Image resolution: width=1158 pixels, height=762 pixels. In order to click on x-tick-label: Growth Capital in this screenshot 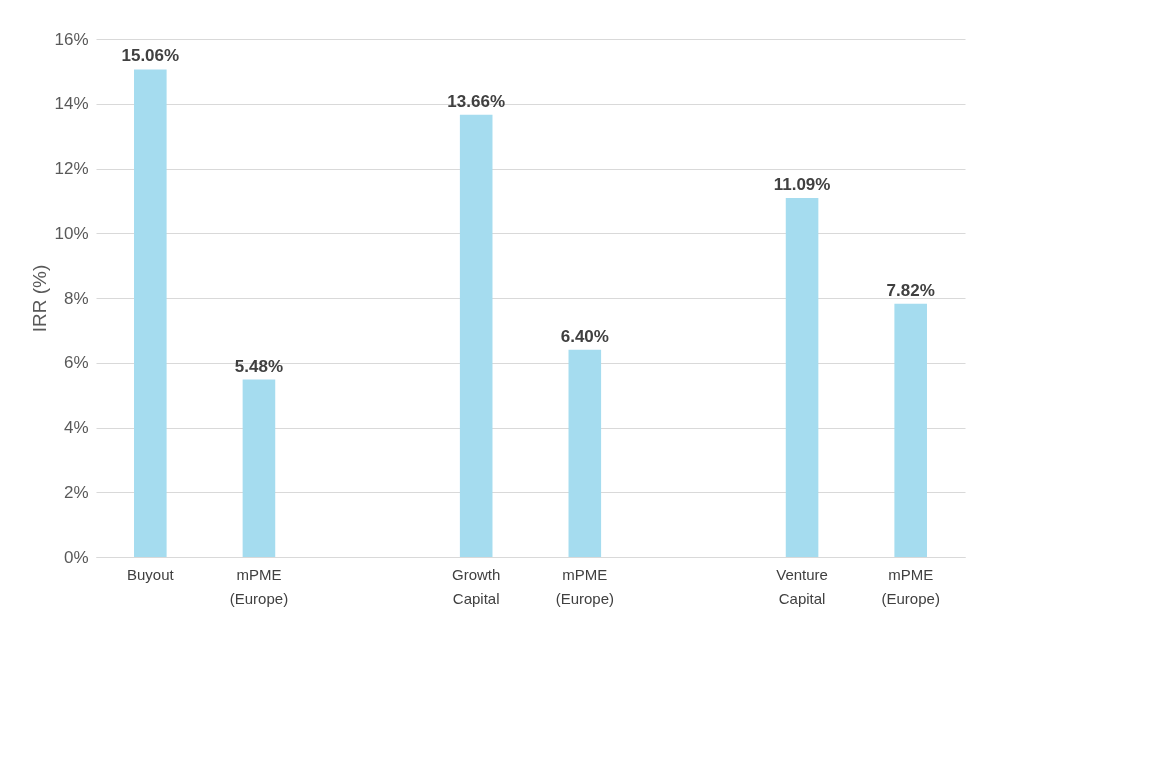, I will do `click(476, 586)`.